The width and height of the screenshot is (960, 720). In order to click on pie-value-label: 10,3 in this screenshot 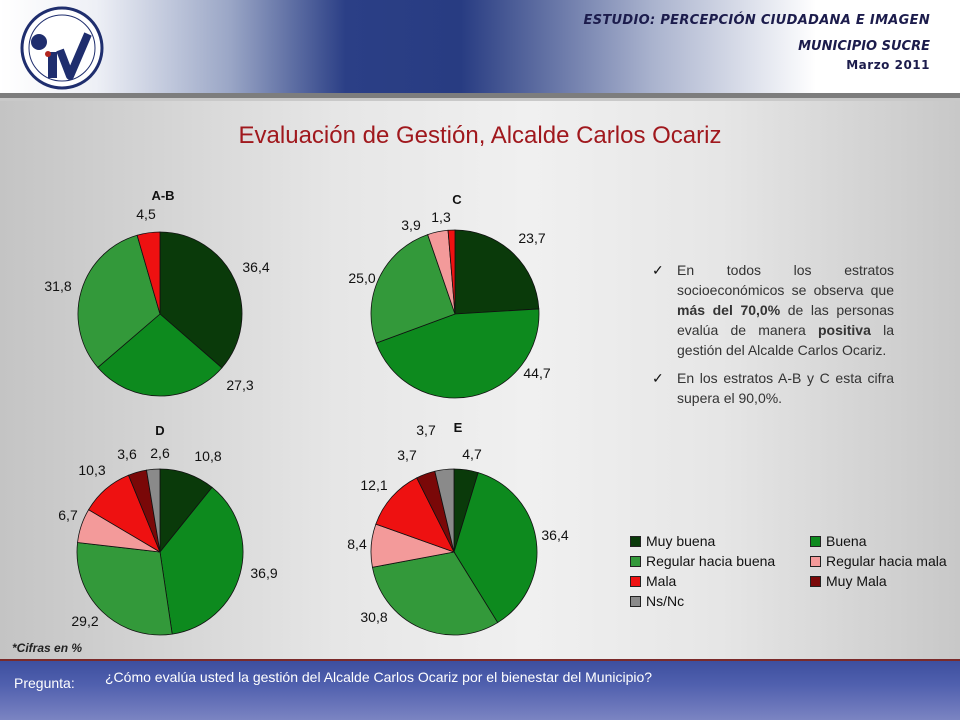, I will do `click(91, 470)`.